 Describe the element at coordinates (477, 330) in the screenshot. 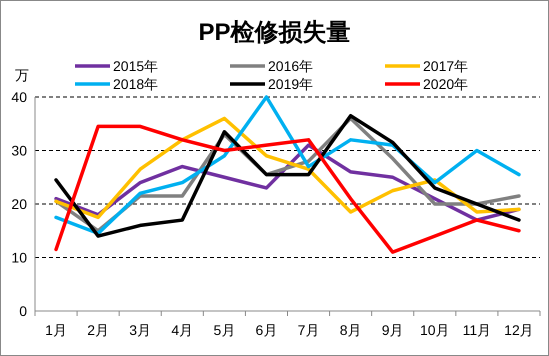

I see `x-tick-label: 11月` at that location.